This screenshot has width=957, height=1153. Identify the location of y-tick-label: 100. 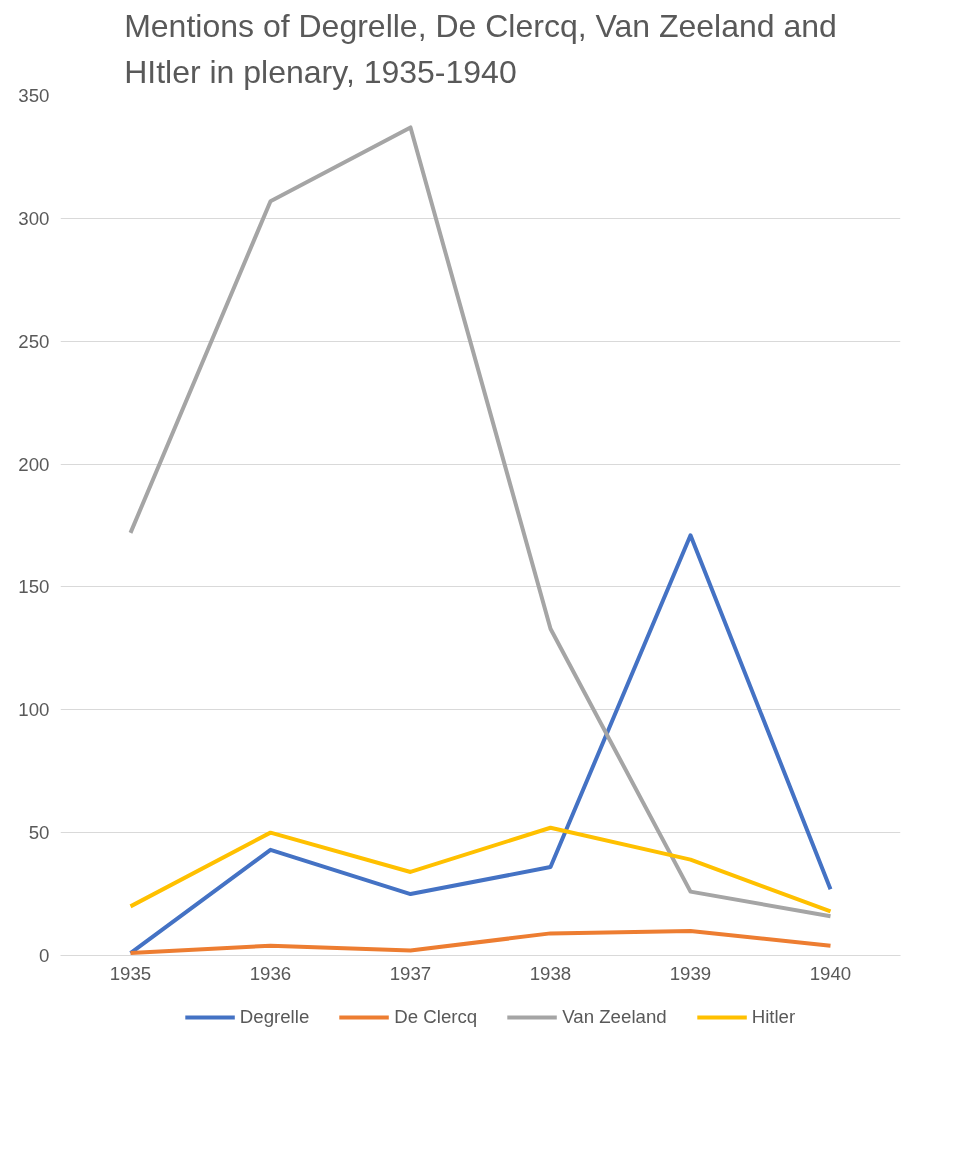
(34, 710).